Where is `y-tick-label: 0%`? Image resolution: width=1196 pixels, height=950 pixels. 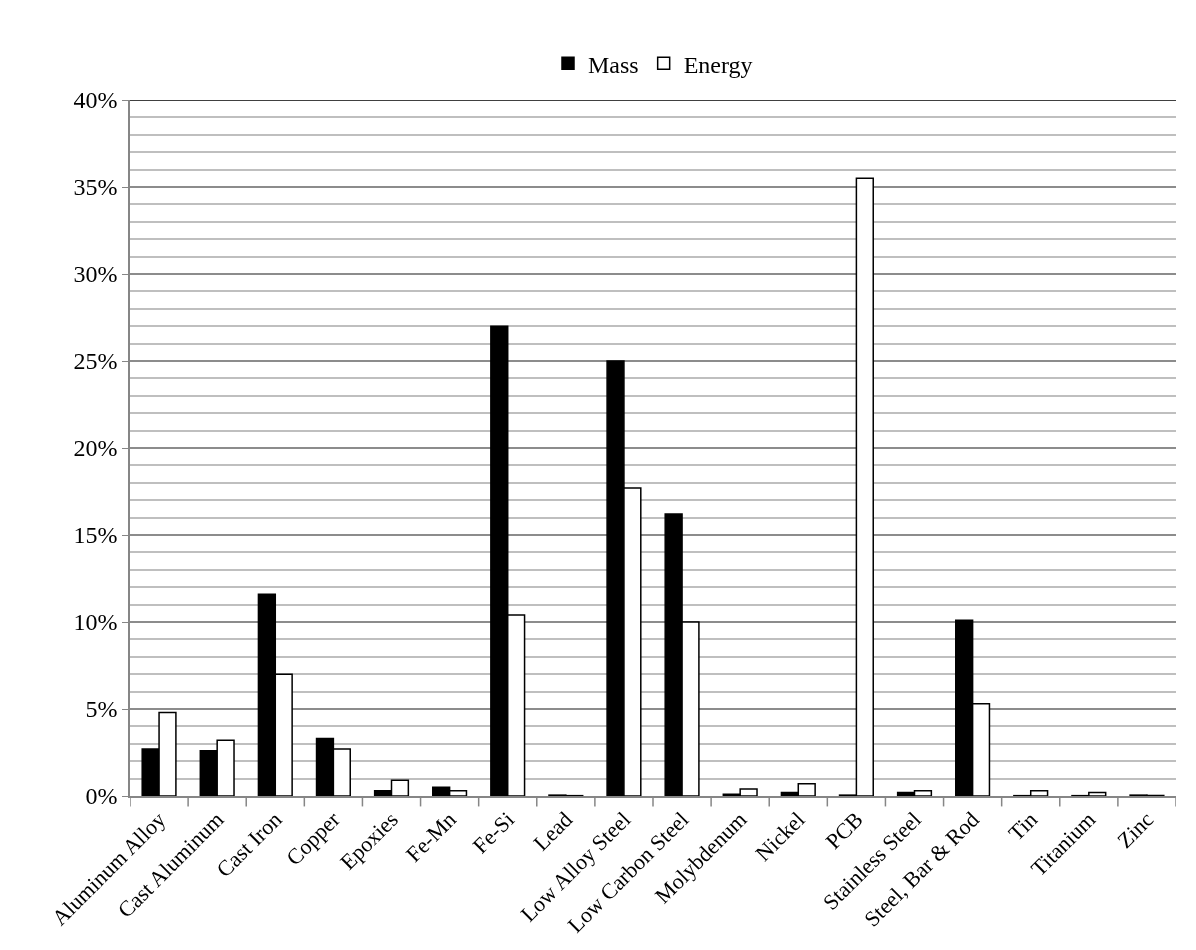
y-tick-label: 0% is located at coordinates (101, 796).